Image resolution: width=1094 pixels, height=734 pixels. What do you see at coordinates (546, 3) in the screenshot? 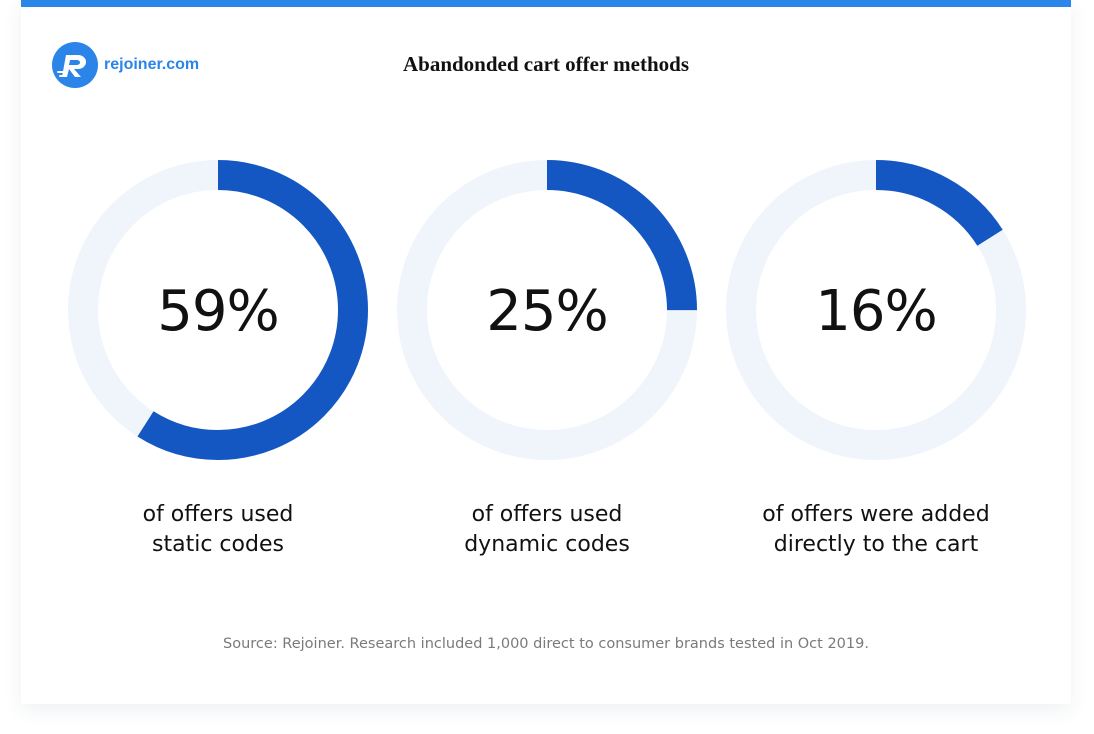
I see `top-accent-bar` at bounding box center [546, 3].